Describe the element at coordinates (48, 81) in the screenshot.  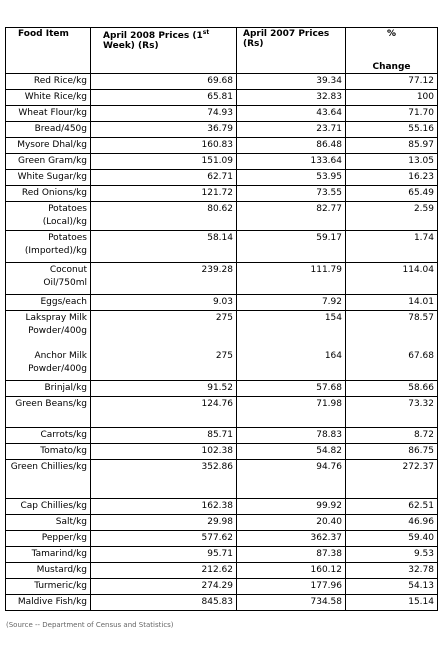
I see `food-item-cell: Red Rice/kg` at that location.